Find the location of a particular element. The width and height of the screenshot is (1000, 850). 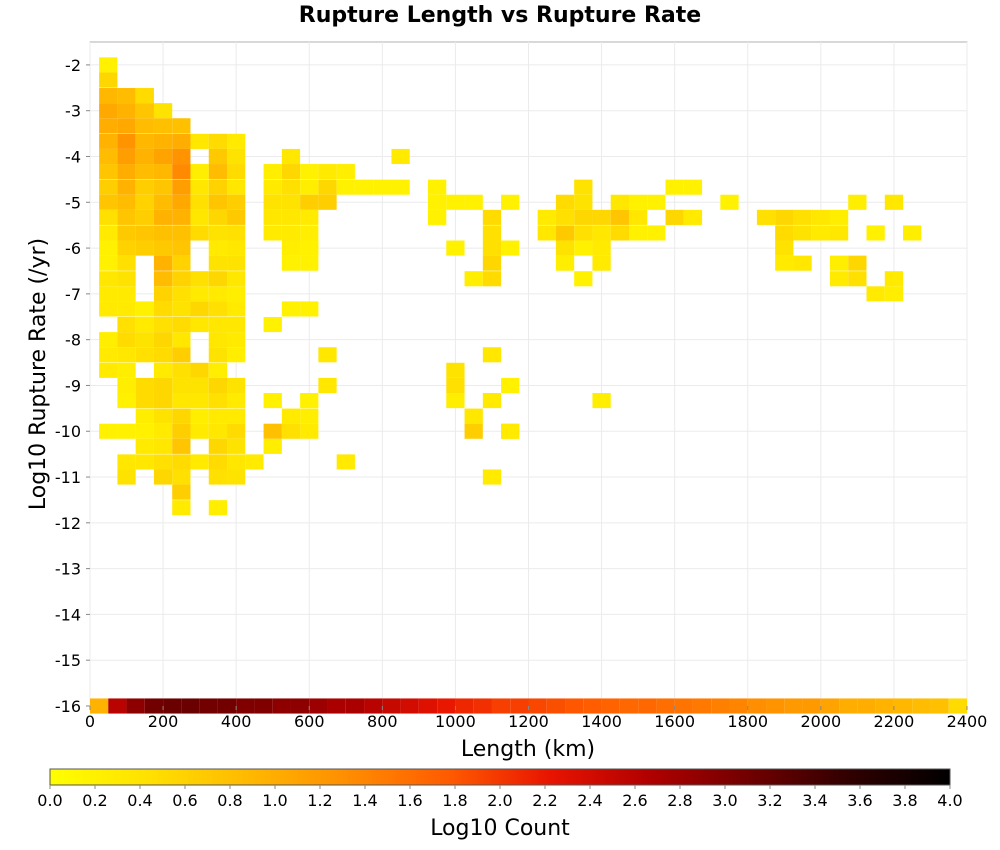

colorbar-tick-label: 1.0 is located at coordinates (274, 800).